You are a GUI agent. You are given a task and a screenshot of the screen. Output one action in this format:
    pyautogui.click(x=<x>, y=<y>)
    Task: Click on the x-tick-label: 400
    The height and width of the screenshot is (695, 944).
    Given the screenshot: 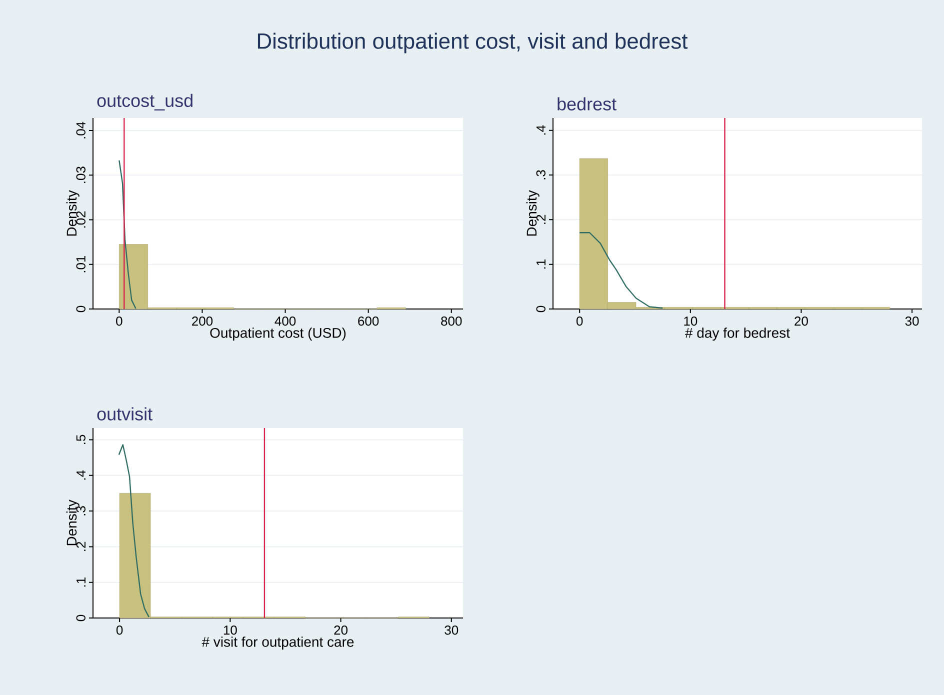 What is the action you would take?
    pyautogui.click(x=285, y=321)
    